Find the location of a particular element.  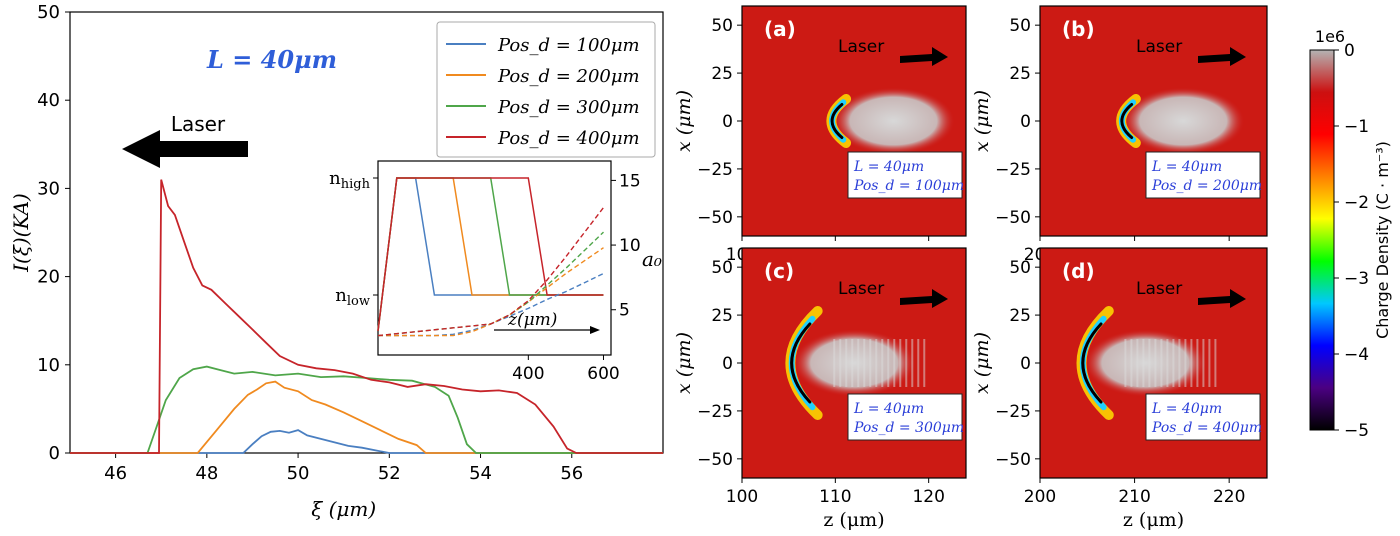

legend-box is located at coordinates (546, 89).